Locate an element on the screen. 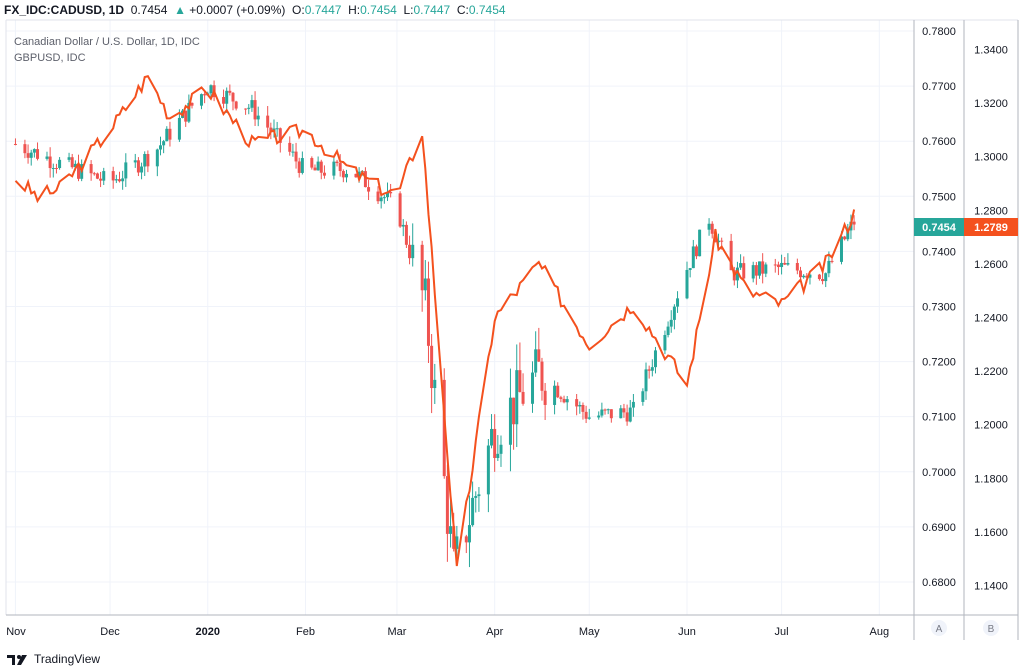 The height and width of the screenshot is (671, 1022). compare-series-legend: GBPUSD, IDC is located at coordinates (50, 58).